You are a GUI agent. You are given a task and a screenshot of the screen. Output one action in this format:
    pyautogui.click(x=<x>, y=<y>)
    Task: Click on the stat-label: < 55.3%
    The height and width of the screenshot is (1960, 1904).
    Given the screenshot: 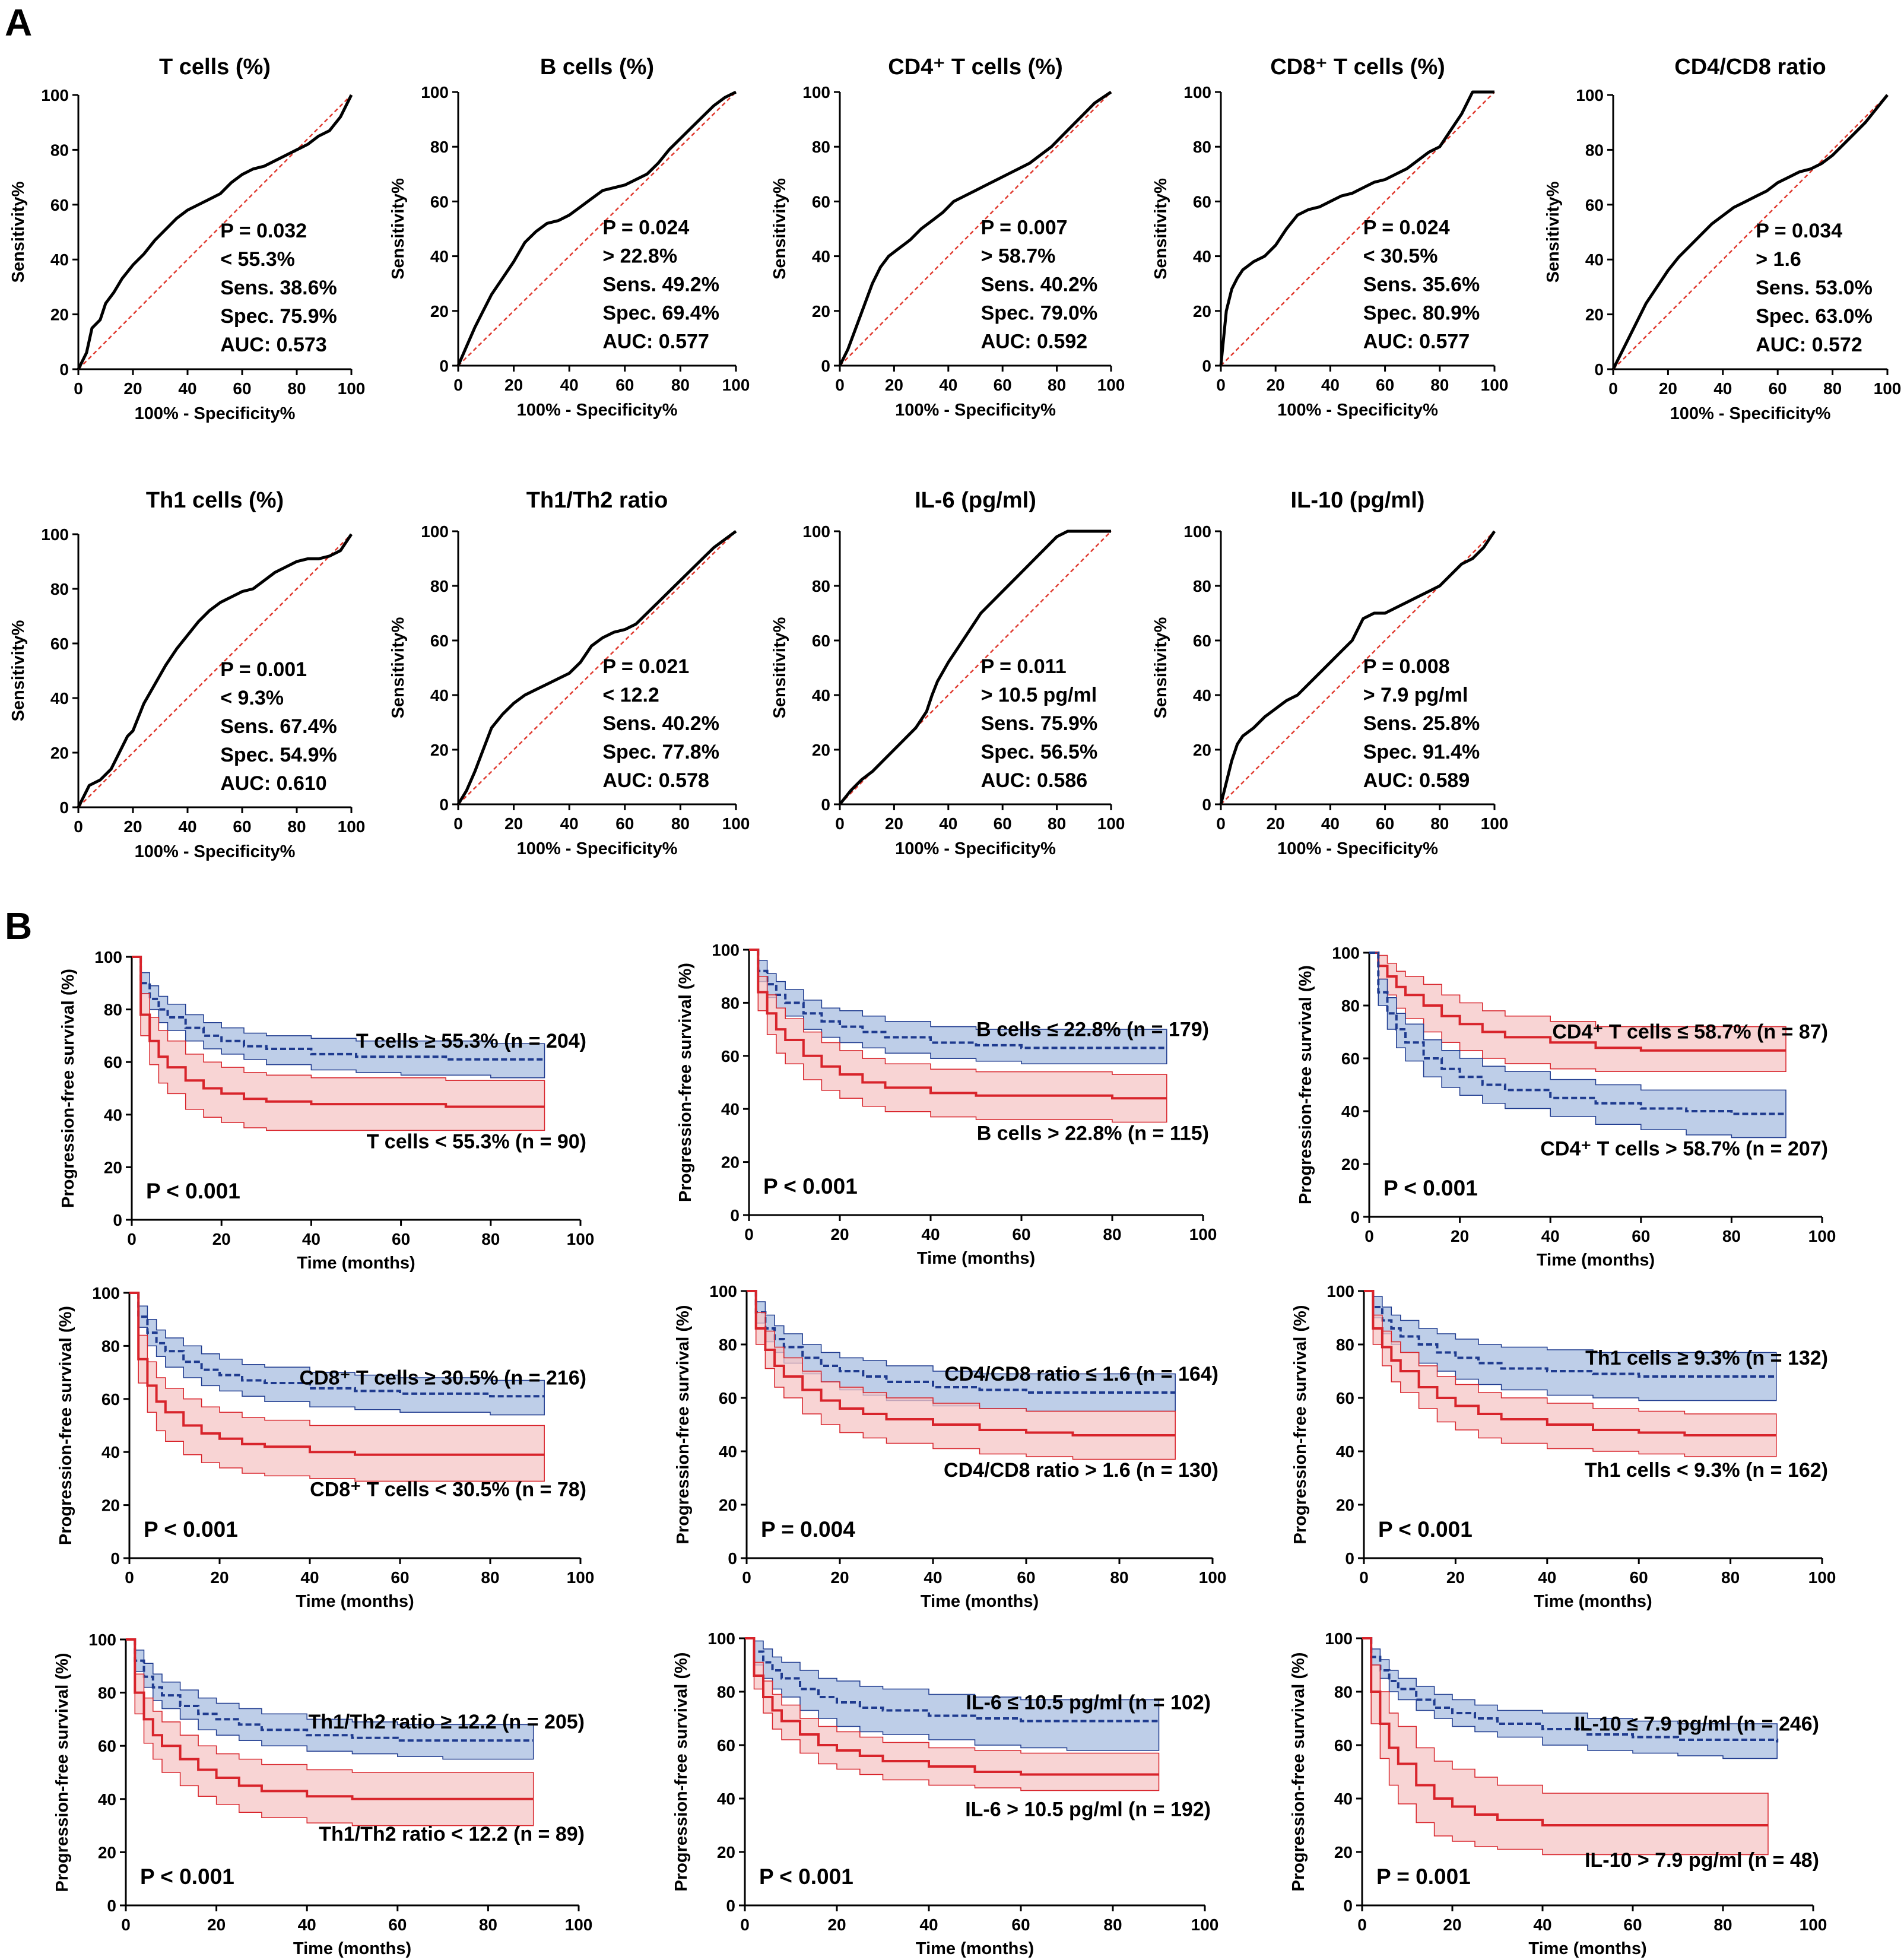 What is the action you would take?
    pyautogui.click(x=257, y=259)
    